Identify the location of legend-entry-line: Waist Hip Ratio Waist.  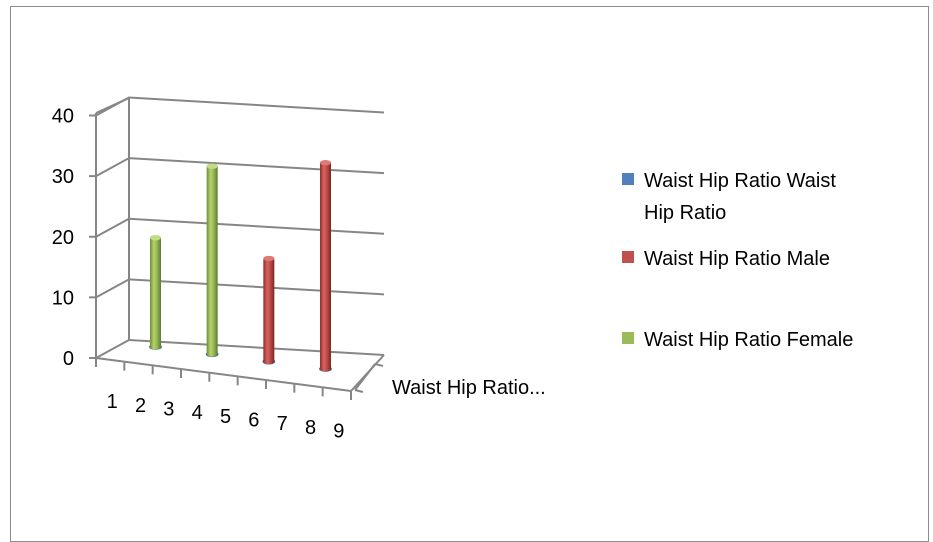
(740, 181).